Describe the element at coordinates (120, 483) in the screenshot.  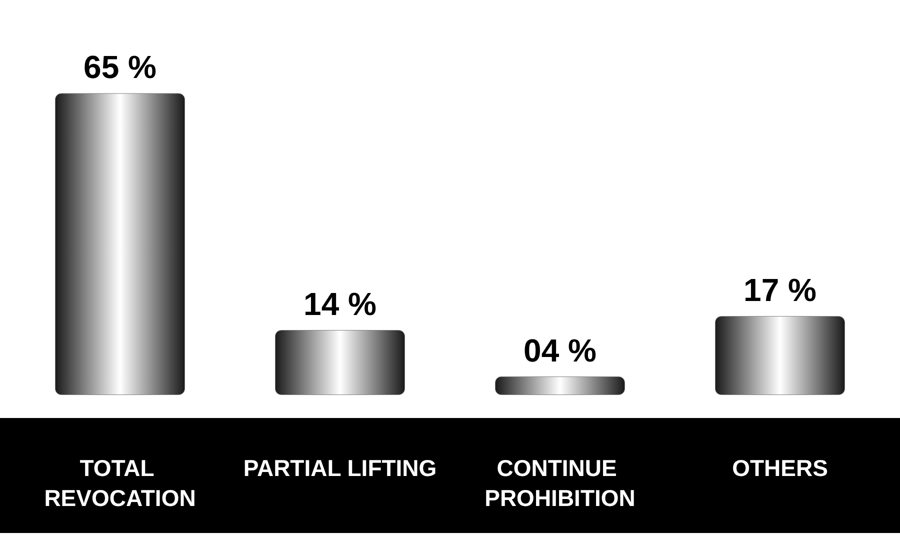
I see `x-tick-label: TOTAL REVOCATION` at that location.